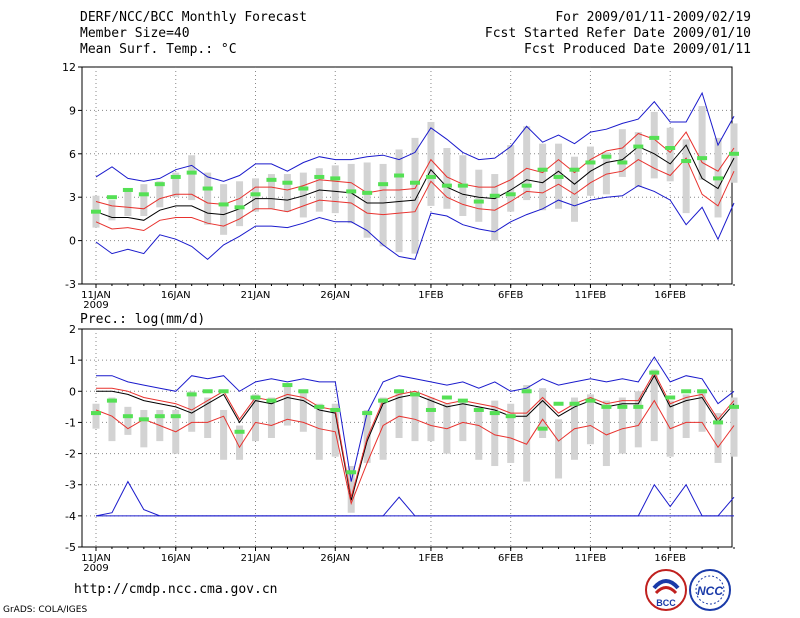 This screenshot has width=800, height=618. What do you see at coordinates (70, 516) in the screenshot?
I see `y-tick-label: -4` at bounding box center [70, 516].